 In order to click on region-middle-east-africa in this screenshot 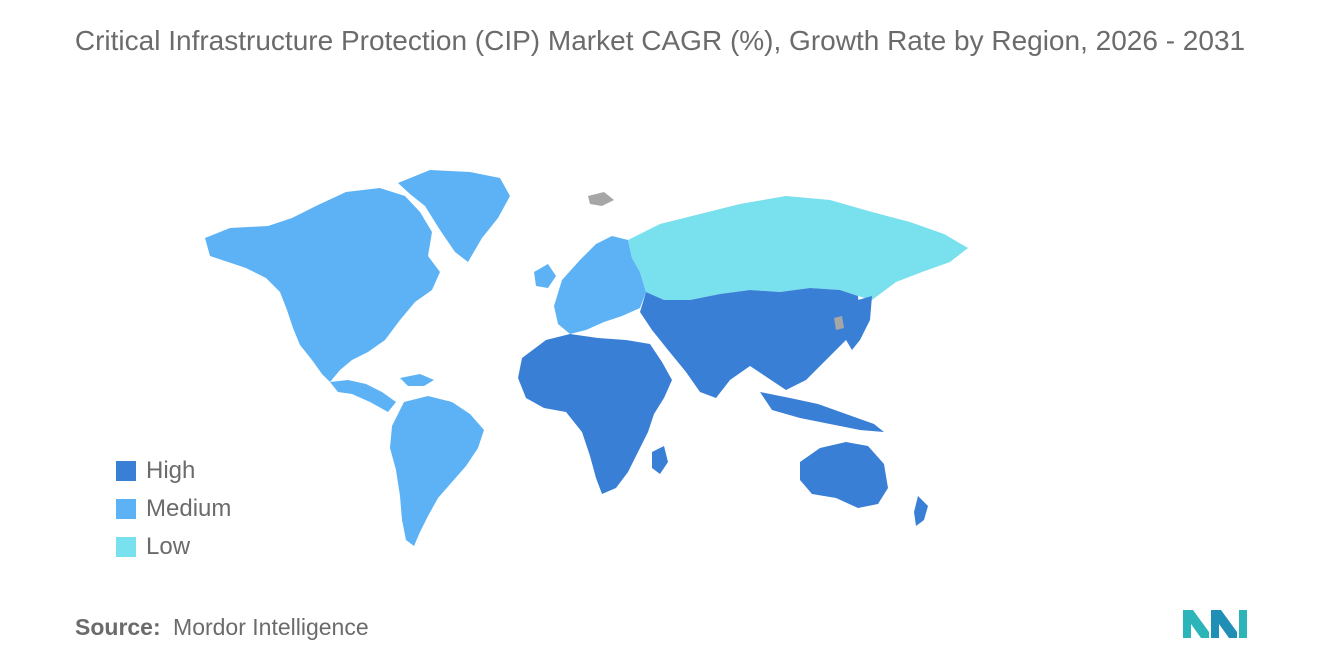, I will do `click(595, 414)`.